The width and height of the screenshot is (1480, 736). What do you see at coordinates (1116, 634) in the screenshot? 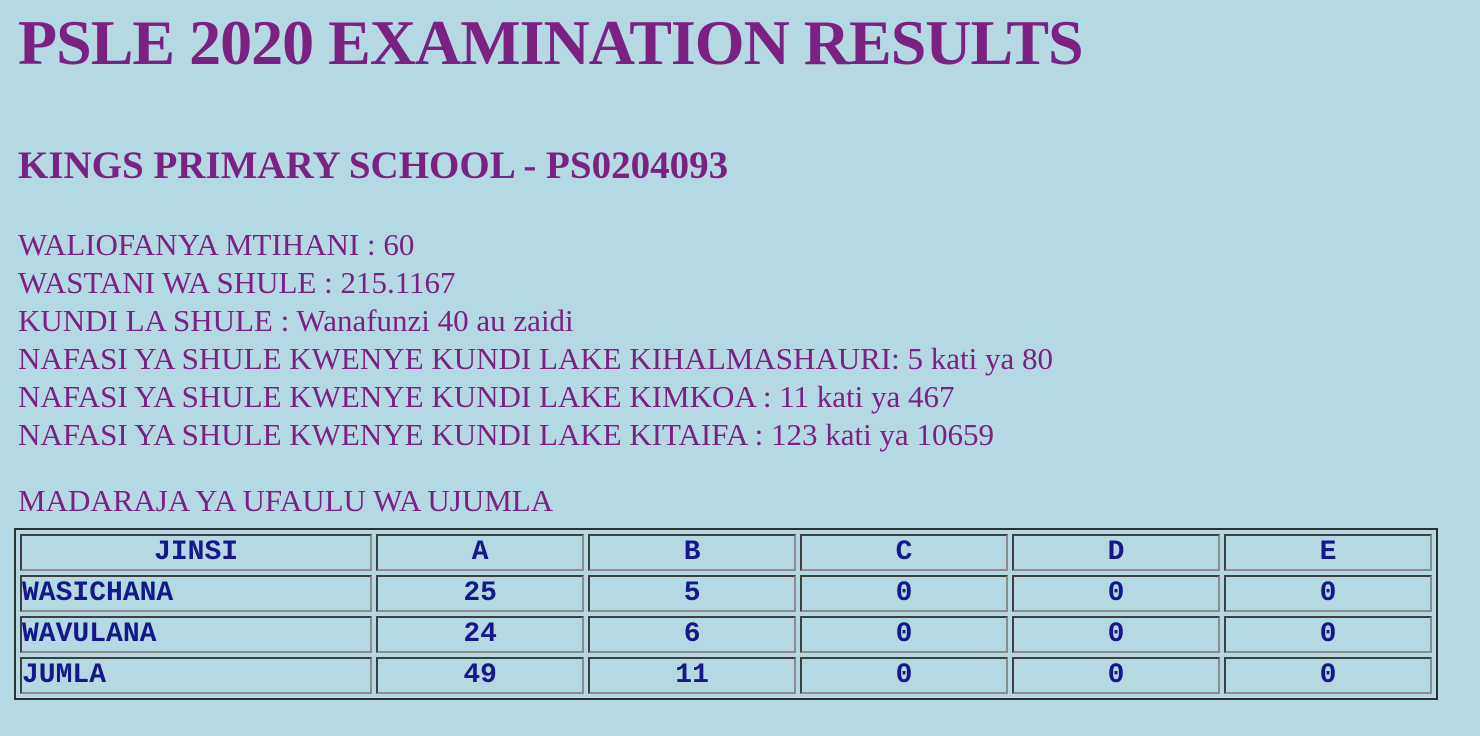
I see `cell-boys-d: 0` at bounding box center [1116, 634].